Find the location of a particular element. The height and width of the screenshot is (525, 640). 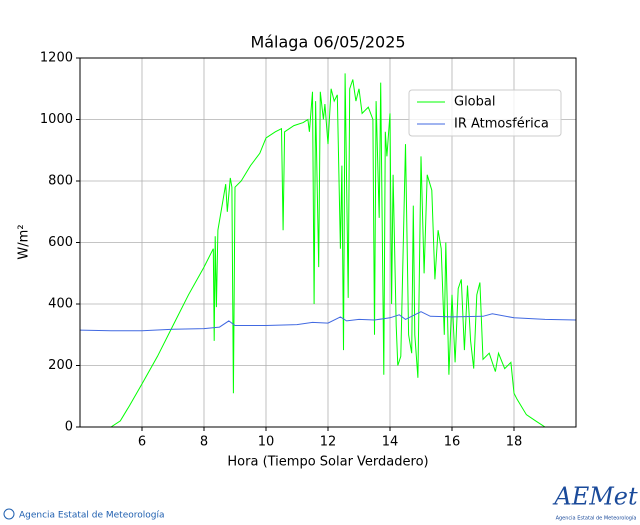

y-tick-label: 0 is located at coordinates (69, 427).